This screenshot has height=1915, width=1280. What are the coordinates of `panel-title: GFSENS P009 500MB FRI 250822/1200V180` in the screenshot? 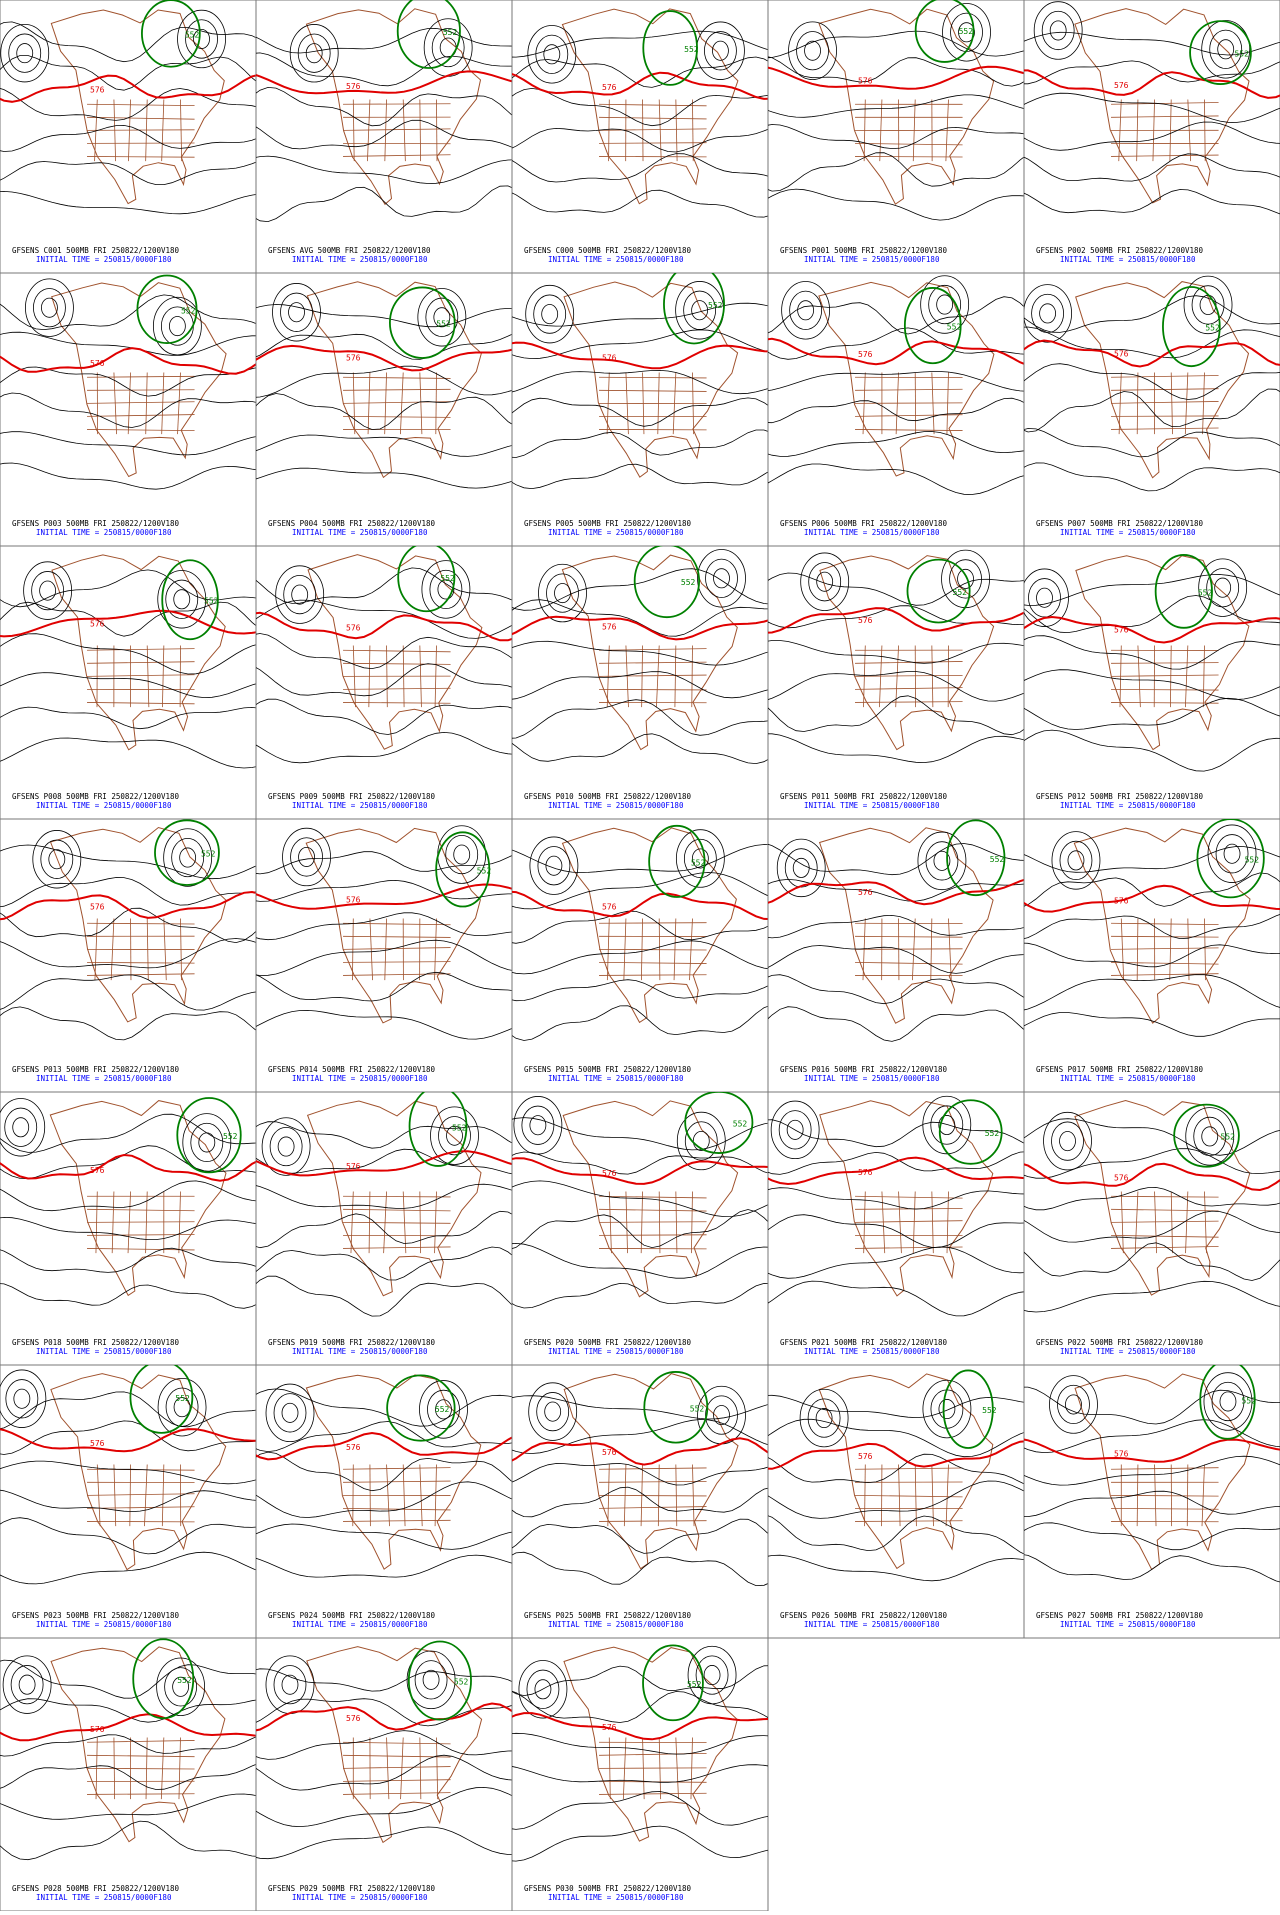 It's located at (352, 796).